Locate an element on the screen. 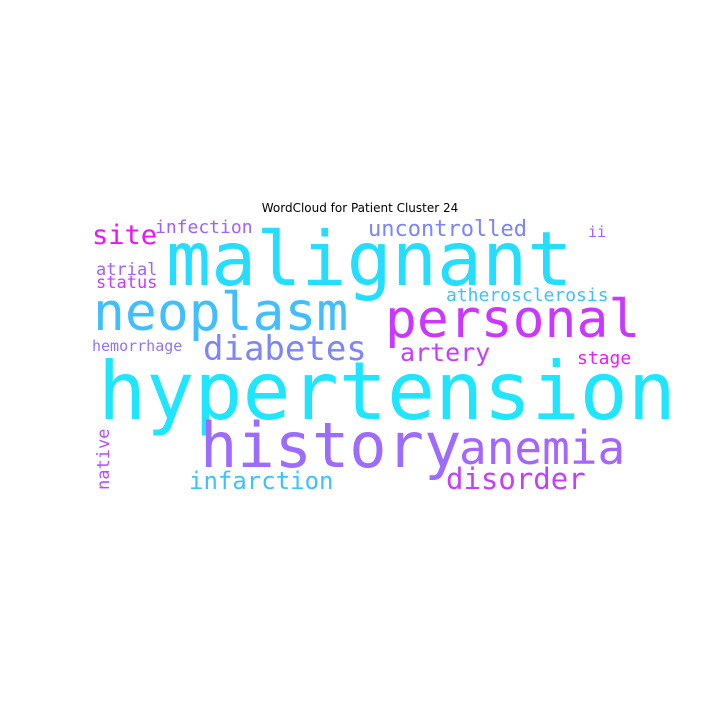  word-site: site is located at coordinates (125, 235).